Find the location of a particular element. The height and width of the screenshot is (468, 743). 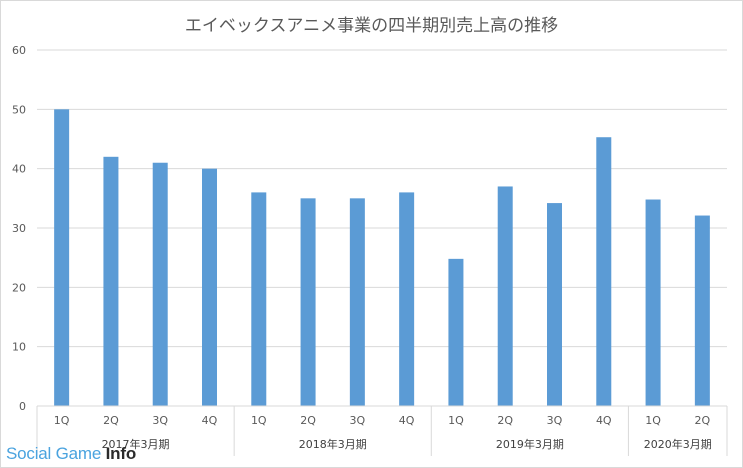

group-label: 2017年3月期 is located at coordinates (136, 444).